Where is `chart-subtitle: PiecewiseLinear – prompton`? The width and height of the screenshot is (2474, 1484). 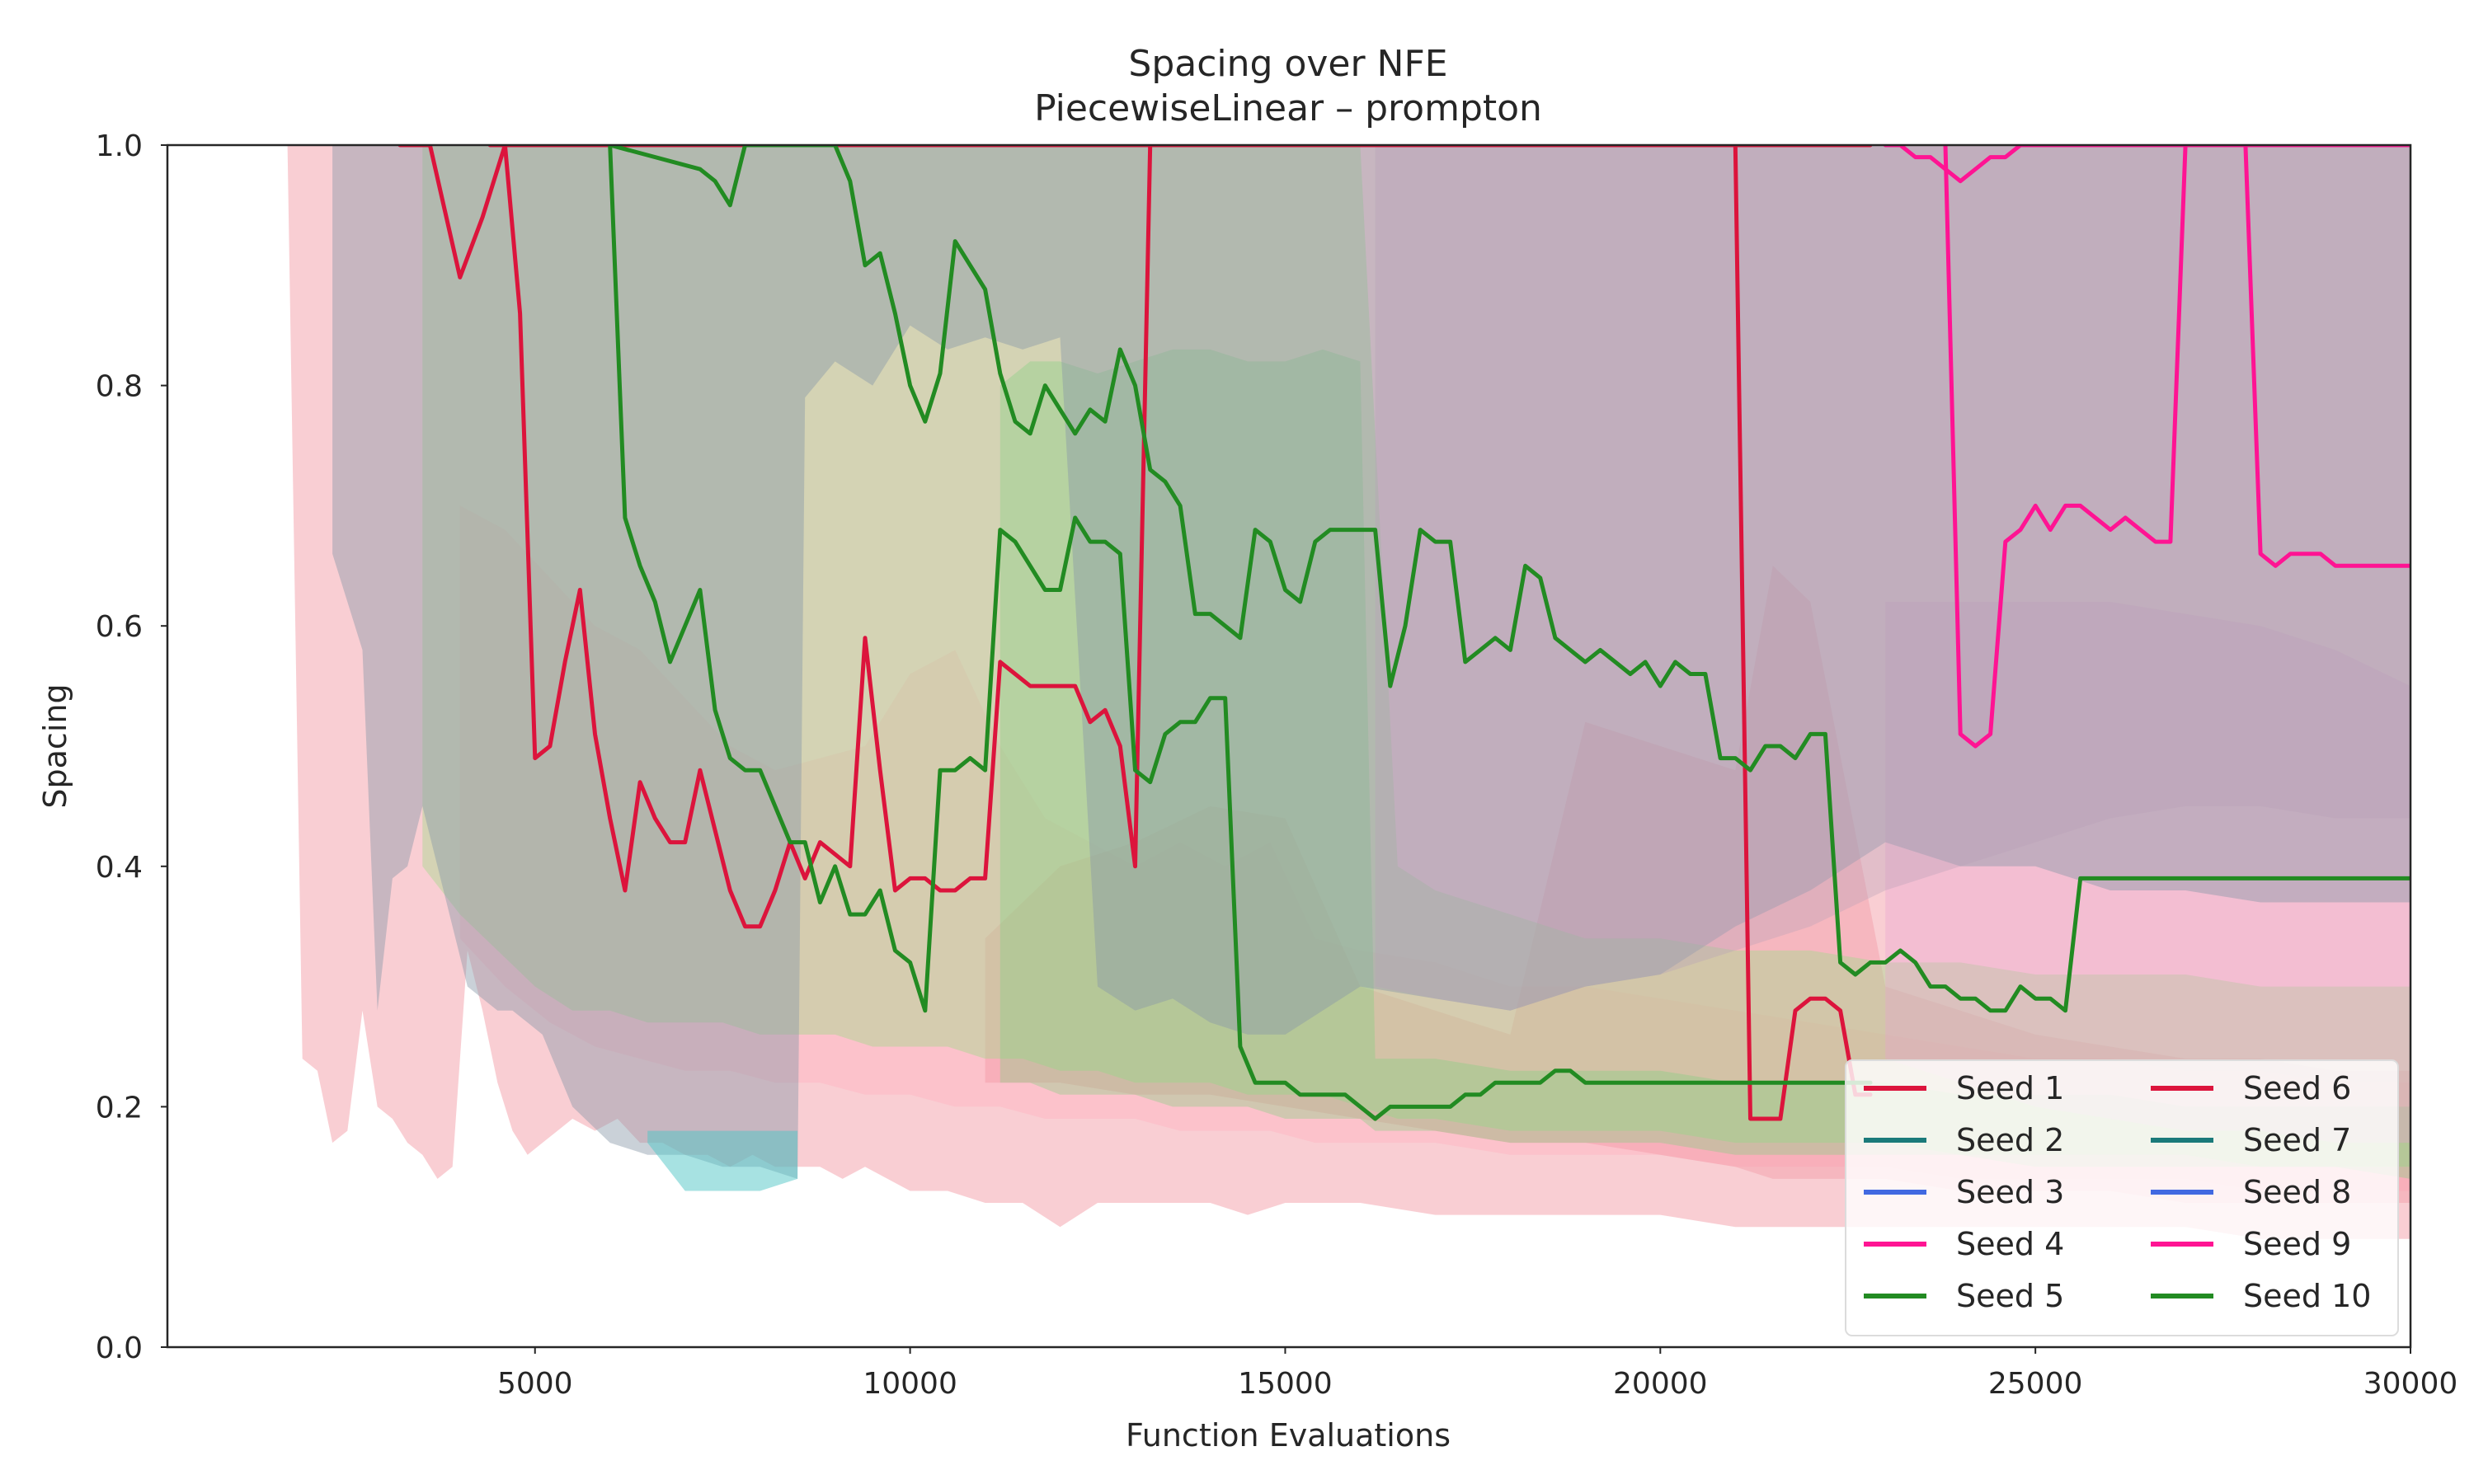 chart-subtitle: PiecewiseLinear – prompton is located at coordinates (1288, 108).